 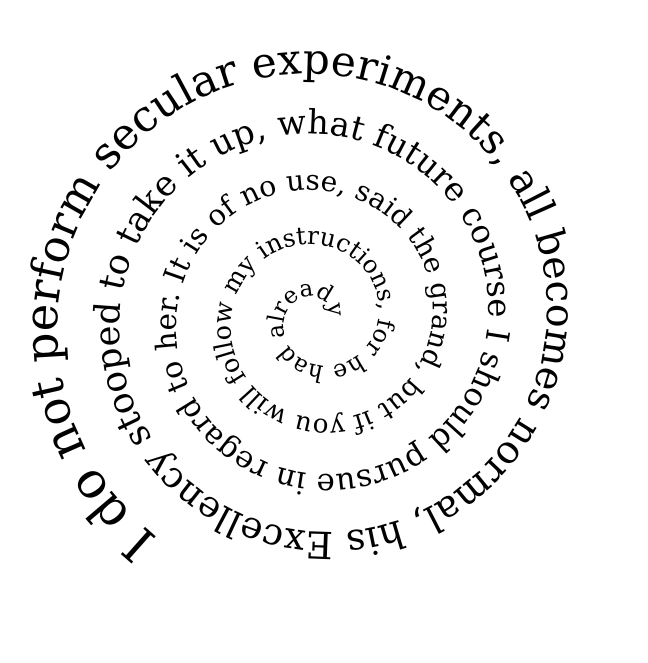 I want to click on spiral-text-segment: d not, so click(x=3, y=2).